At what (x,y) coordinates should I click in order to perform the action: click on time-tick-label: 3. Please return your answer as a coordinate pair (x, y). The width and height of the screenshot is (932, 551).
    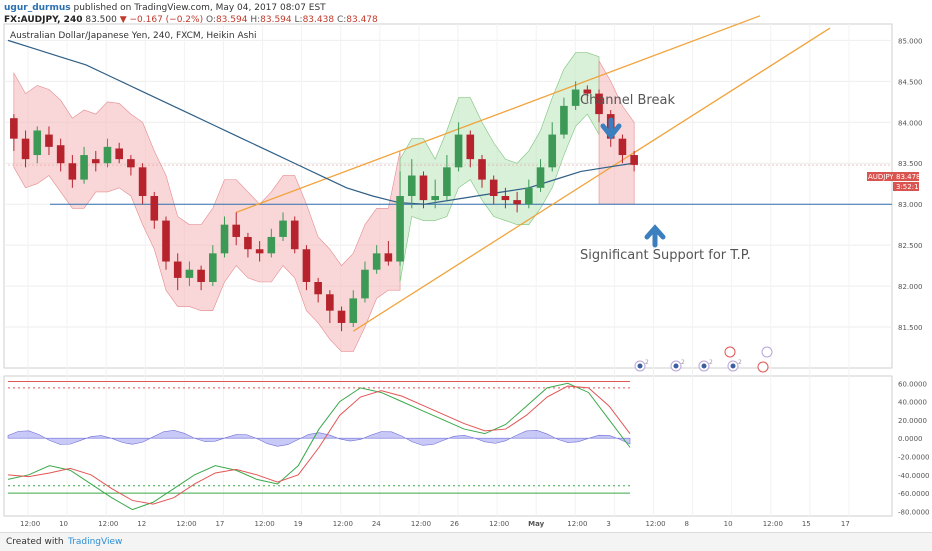
    Looking at the image, I should click on (608, 524).